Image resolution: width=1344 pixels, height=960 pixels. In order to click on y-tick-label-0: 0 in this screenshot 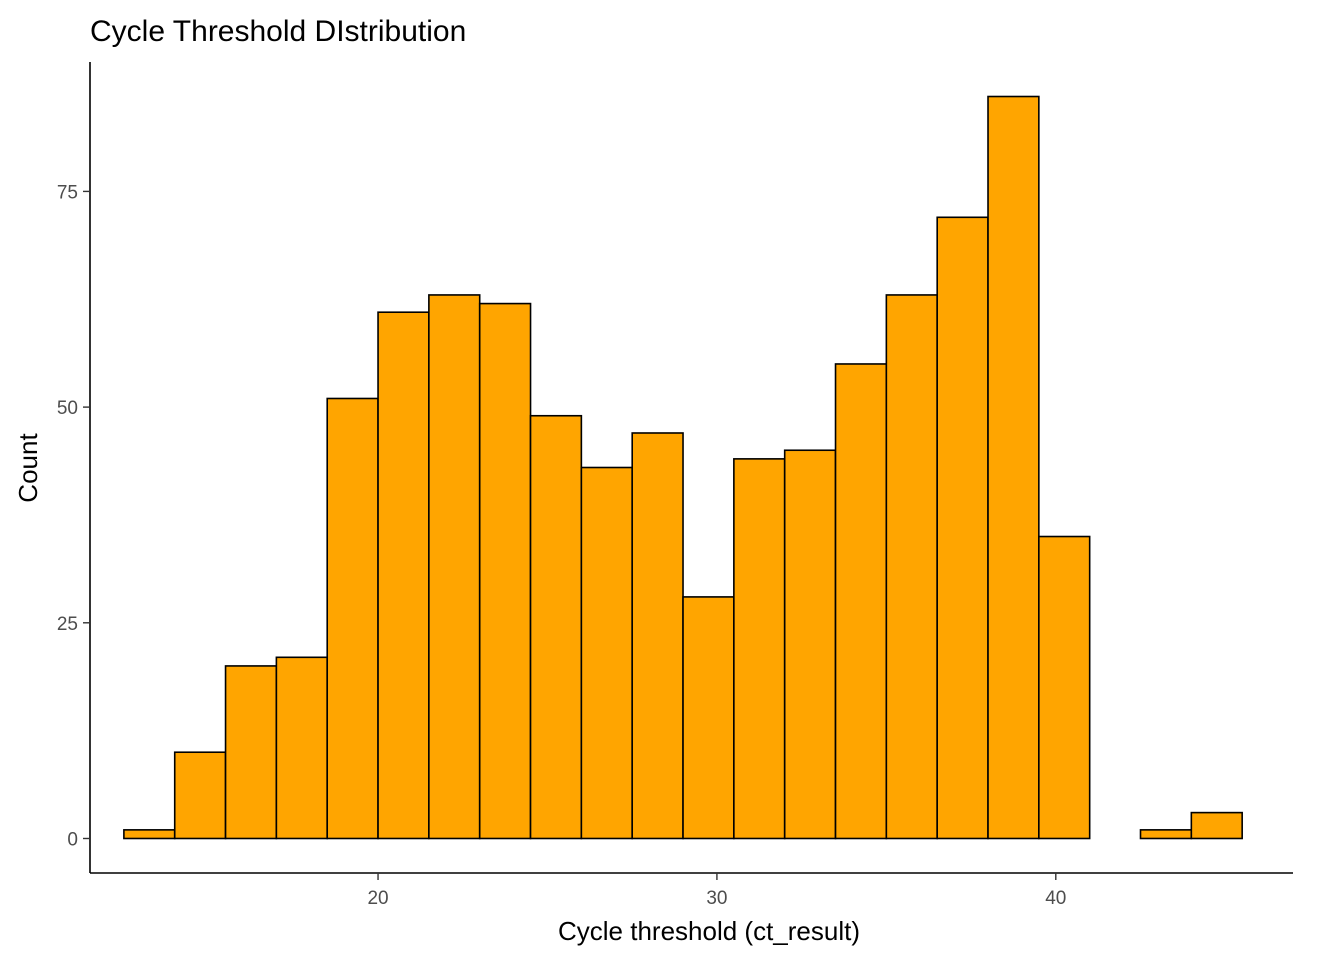, I will do `click(72, 839)`.